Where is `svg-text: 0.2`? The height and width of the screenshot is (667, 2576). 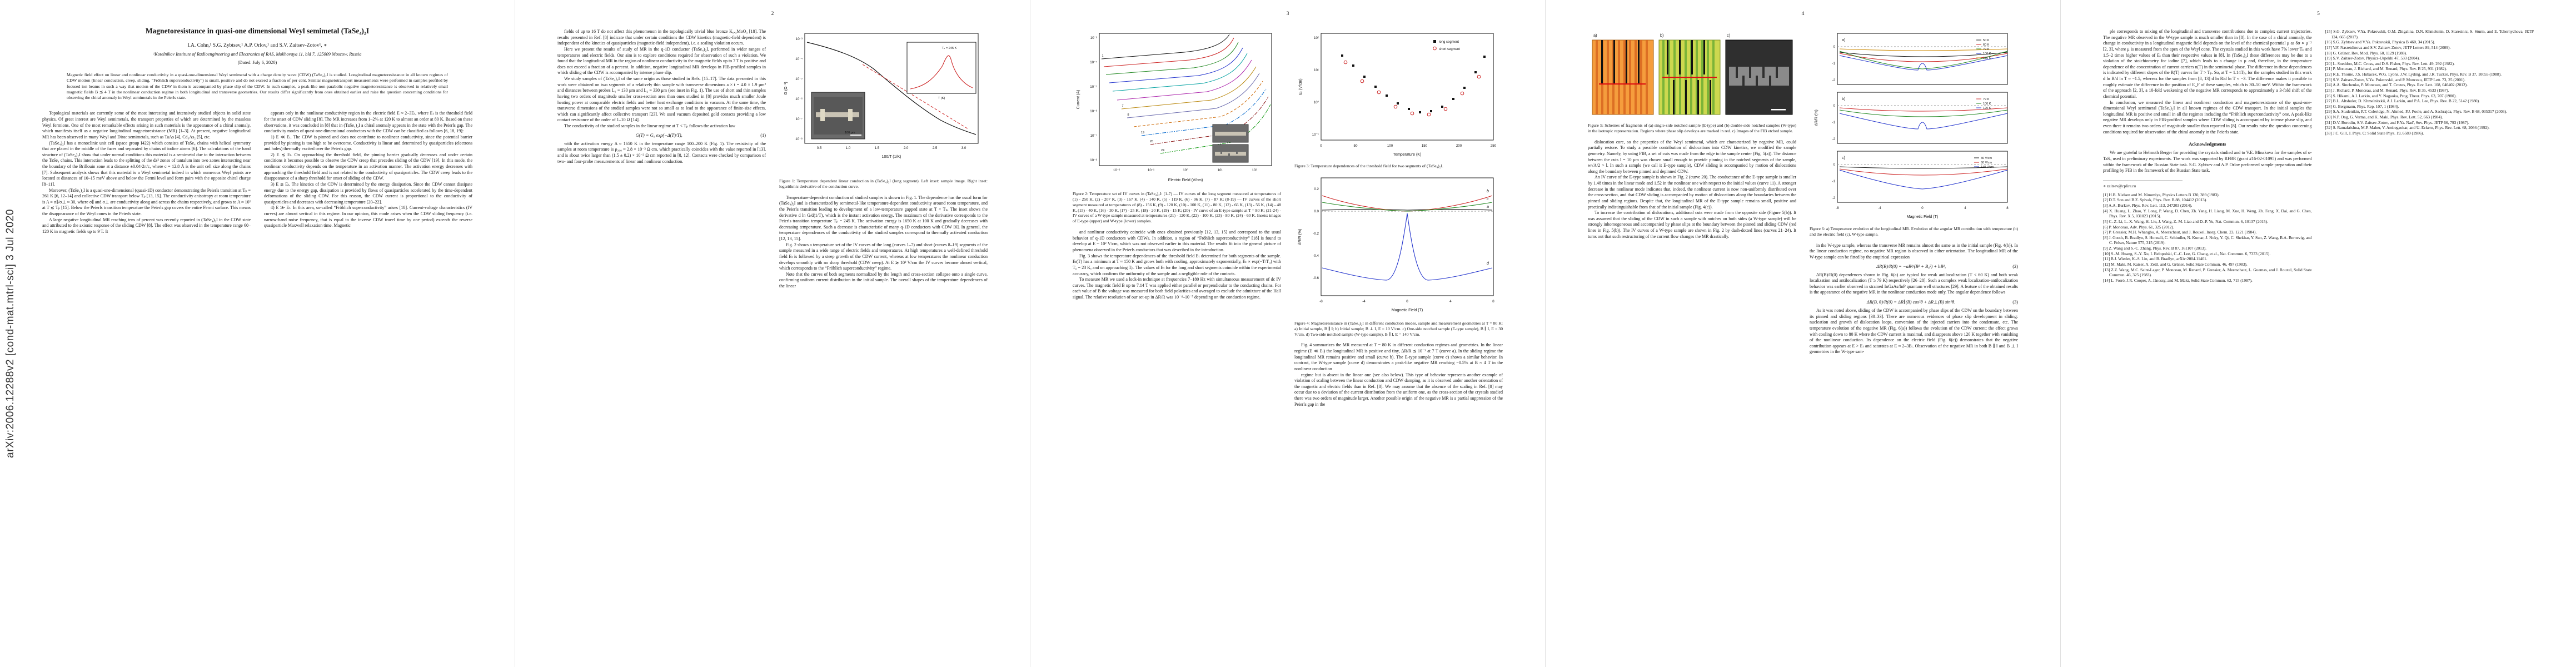 svg-text: 0.2 is located at coordinates (1316, 189).